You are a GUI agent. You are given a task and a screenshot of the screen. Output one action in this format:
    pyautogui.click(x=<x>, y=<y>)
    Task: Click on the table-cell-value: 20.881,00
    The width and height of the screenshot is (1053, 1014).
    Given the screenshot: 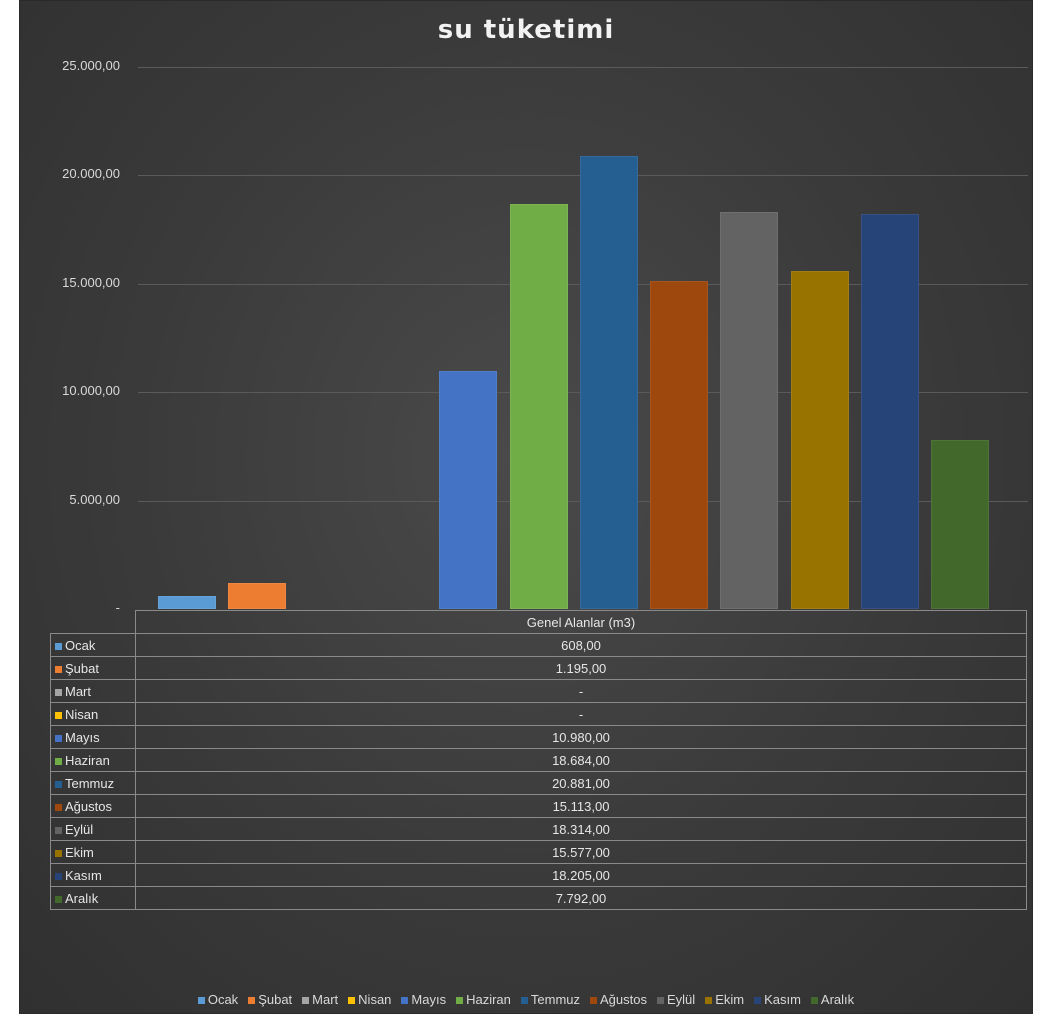 What is the action you would take?
    pyautogui.click(x=581, y=783)
    